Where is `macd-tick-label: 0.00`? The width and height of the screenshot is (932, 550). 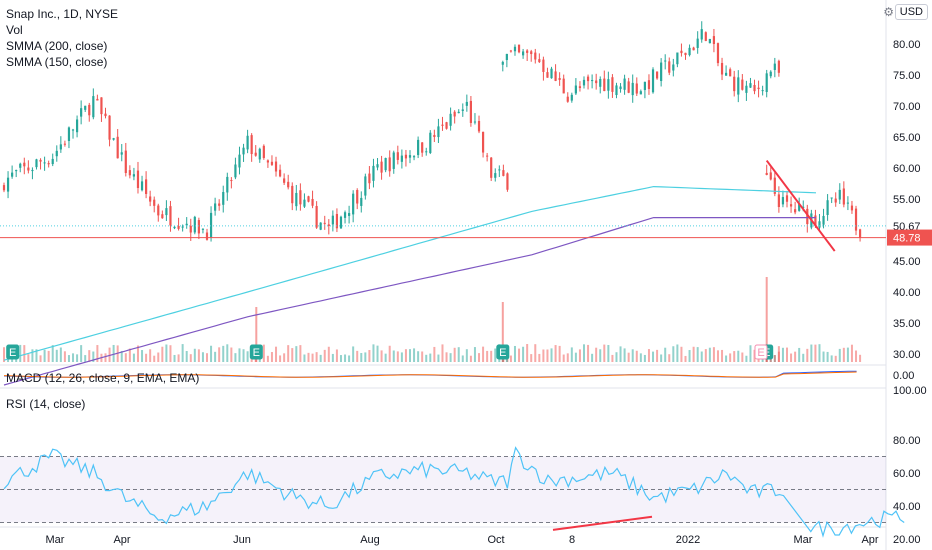
macd-tick-label: 0.00 is located at coordinates (903, 376).